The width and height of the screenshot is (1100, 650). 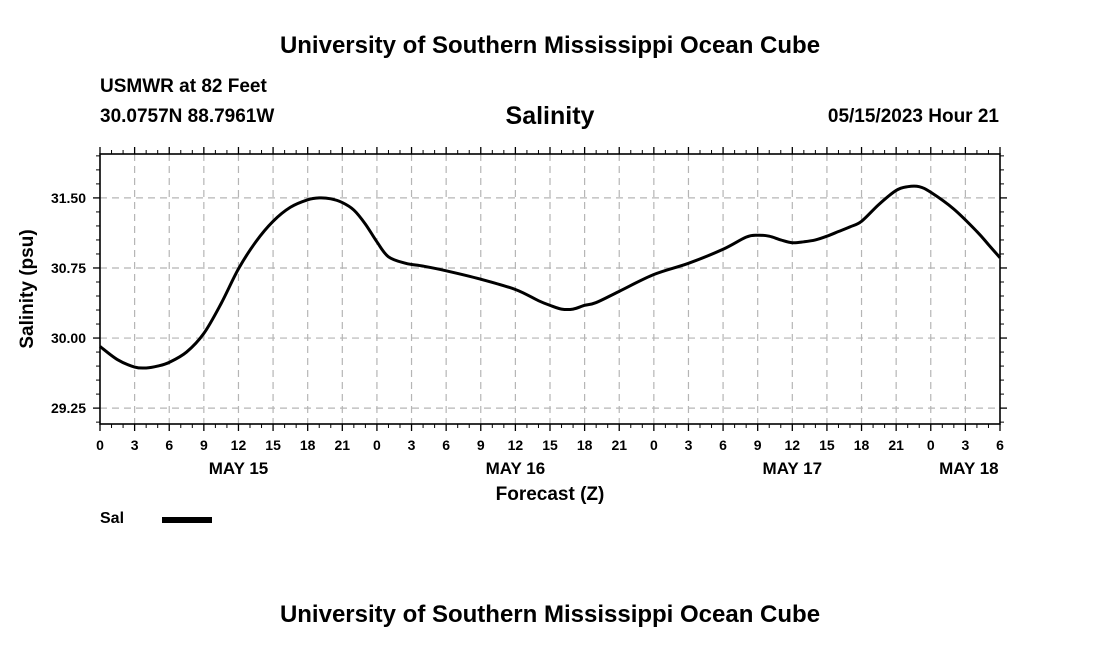 I want to click on x-day-label: MAY 16, so click(x=516, y=468).